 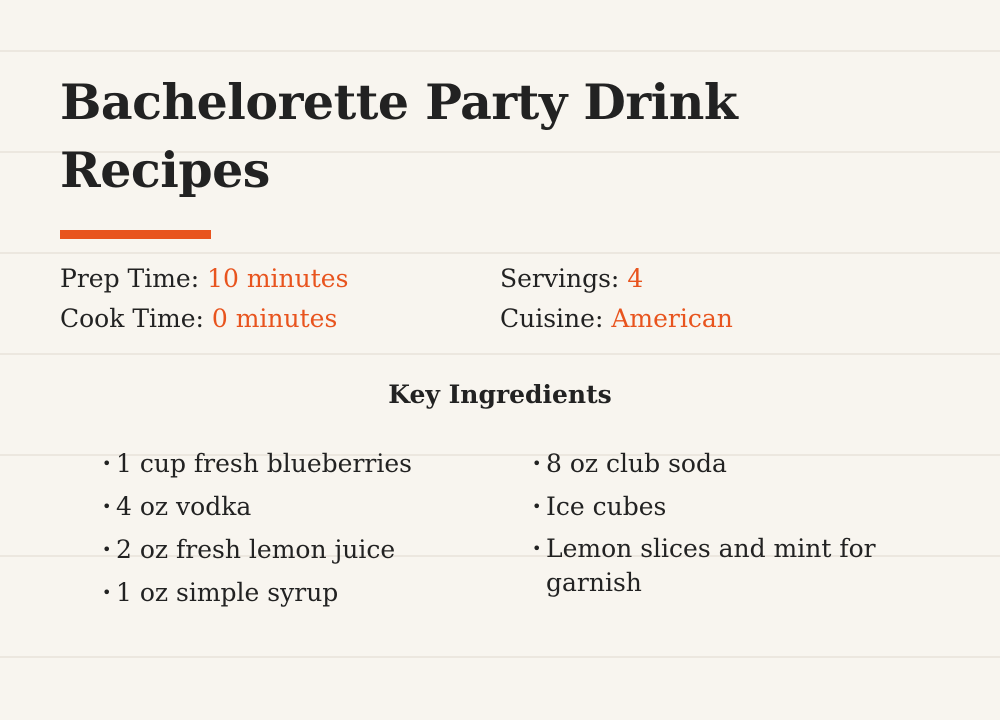 What do you see at coordinates (135, 234) in the screenshot?
I see `accent-divider` at bounding box center [135, 234].